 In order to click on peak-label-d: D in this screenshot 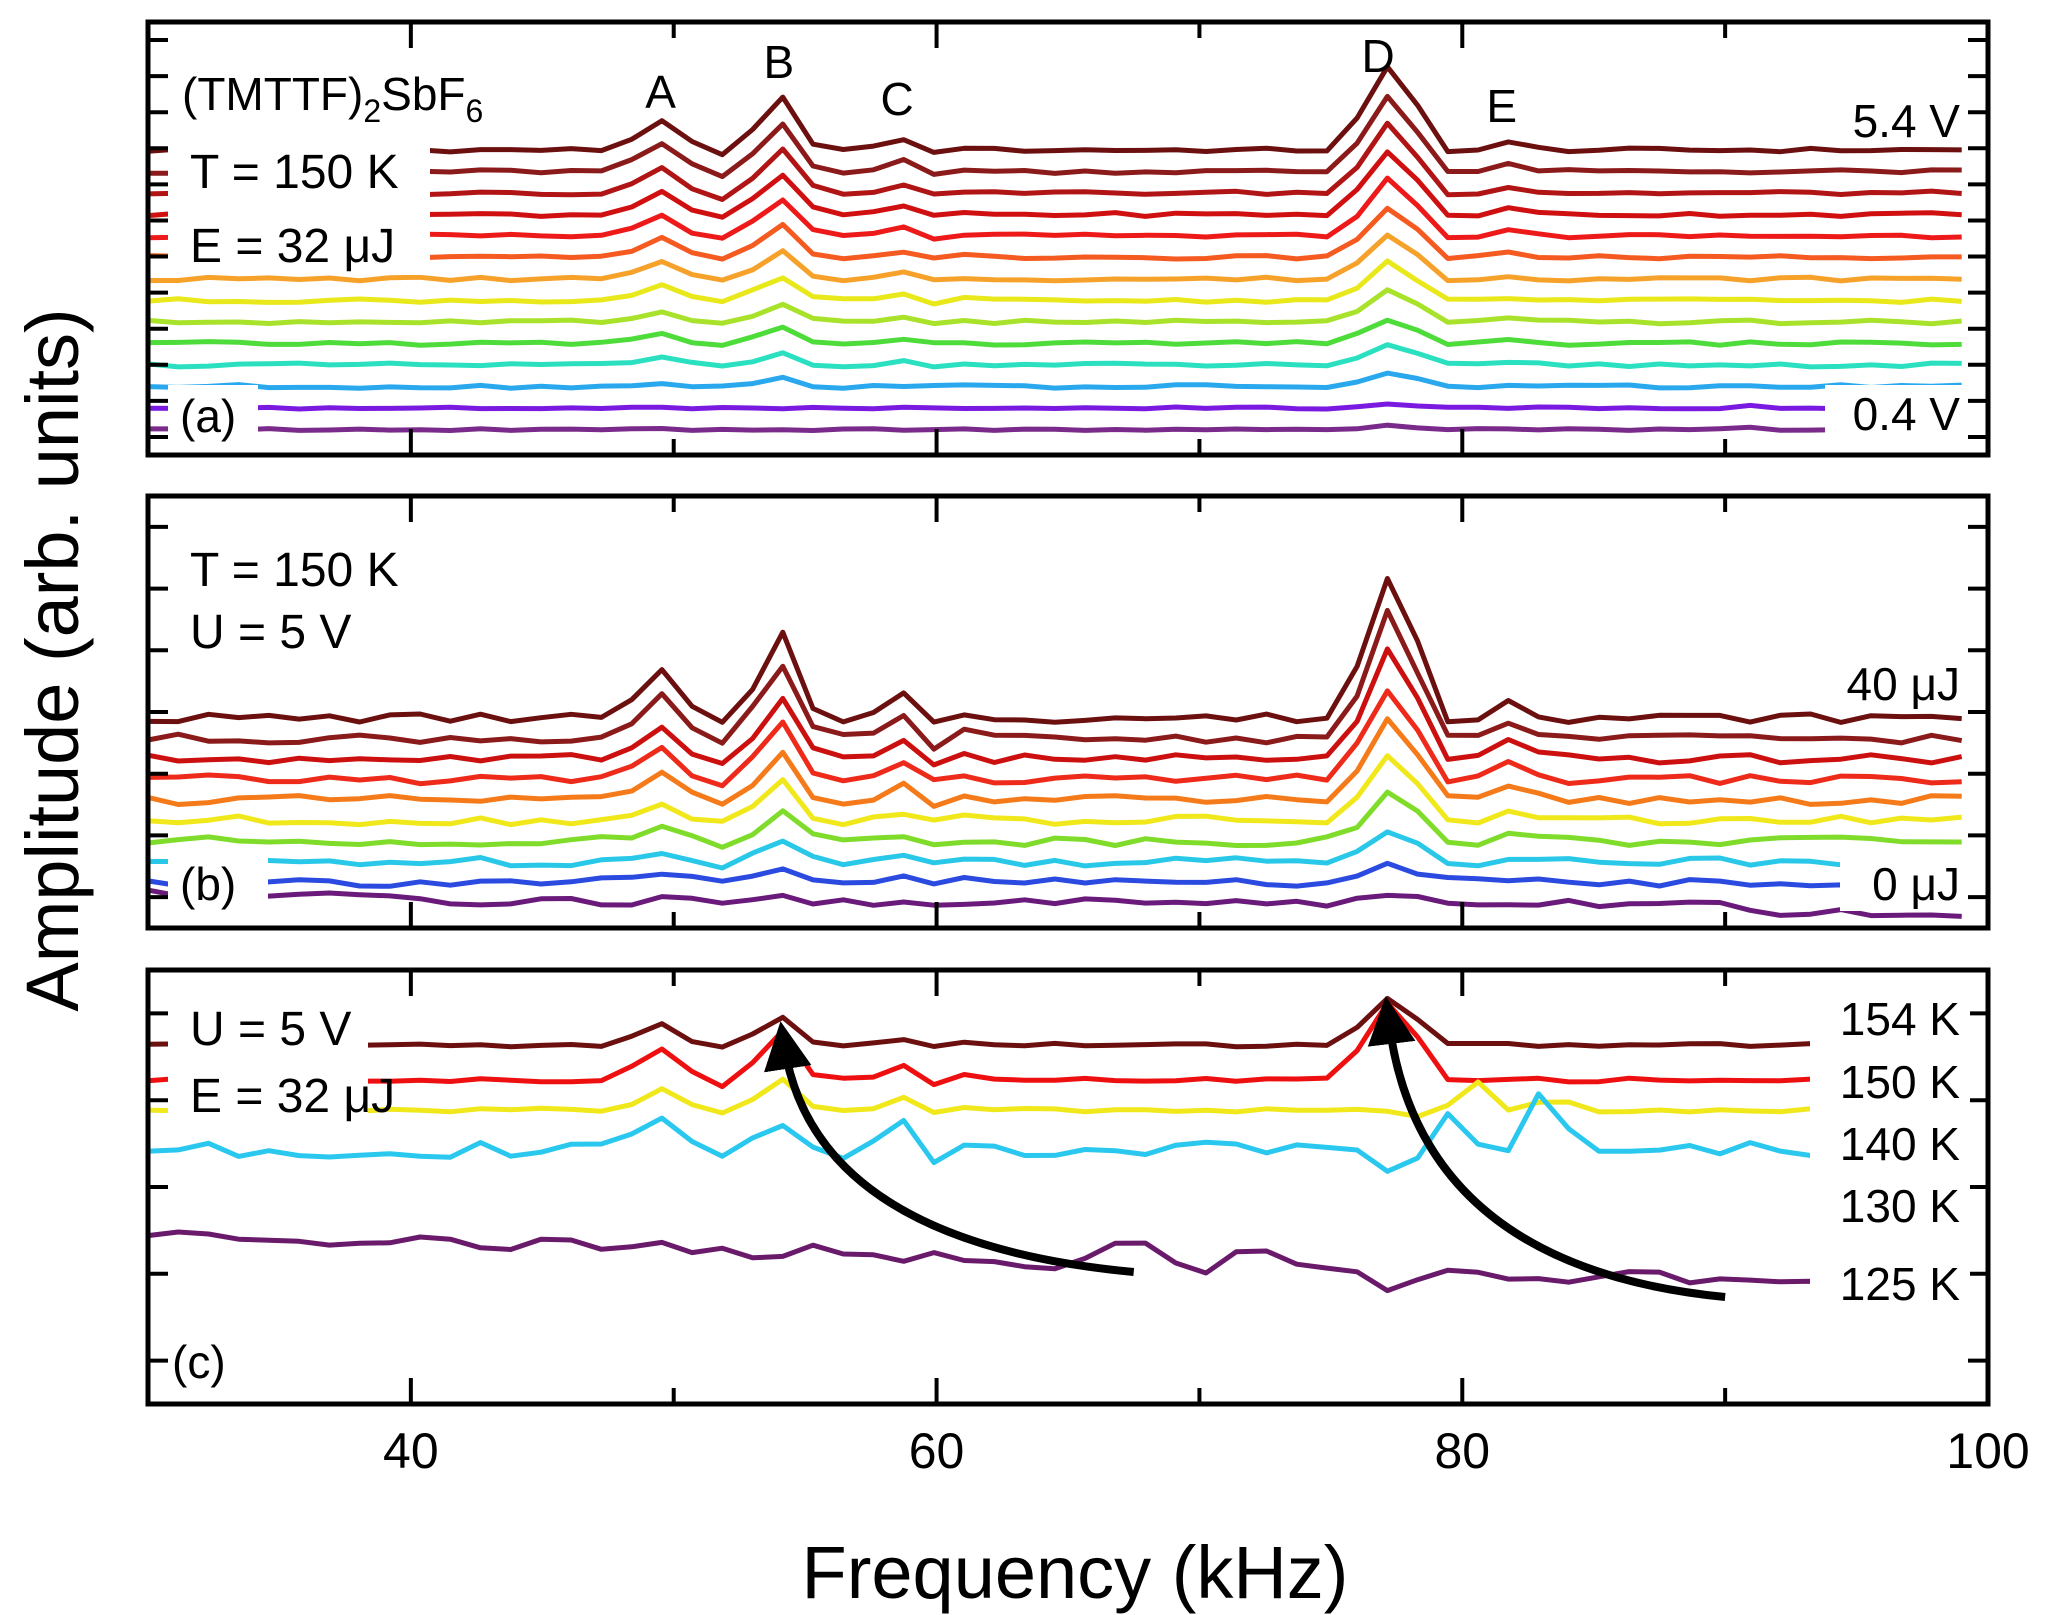, I will do `click(1378, 56)`.